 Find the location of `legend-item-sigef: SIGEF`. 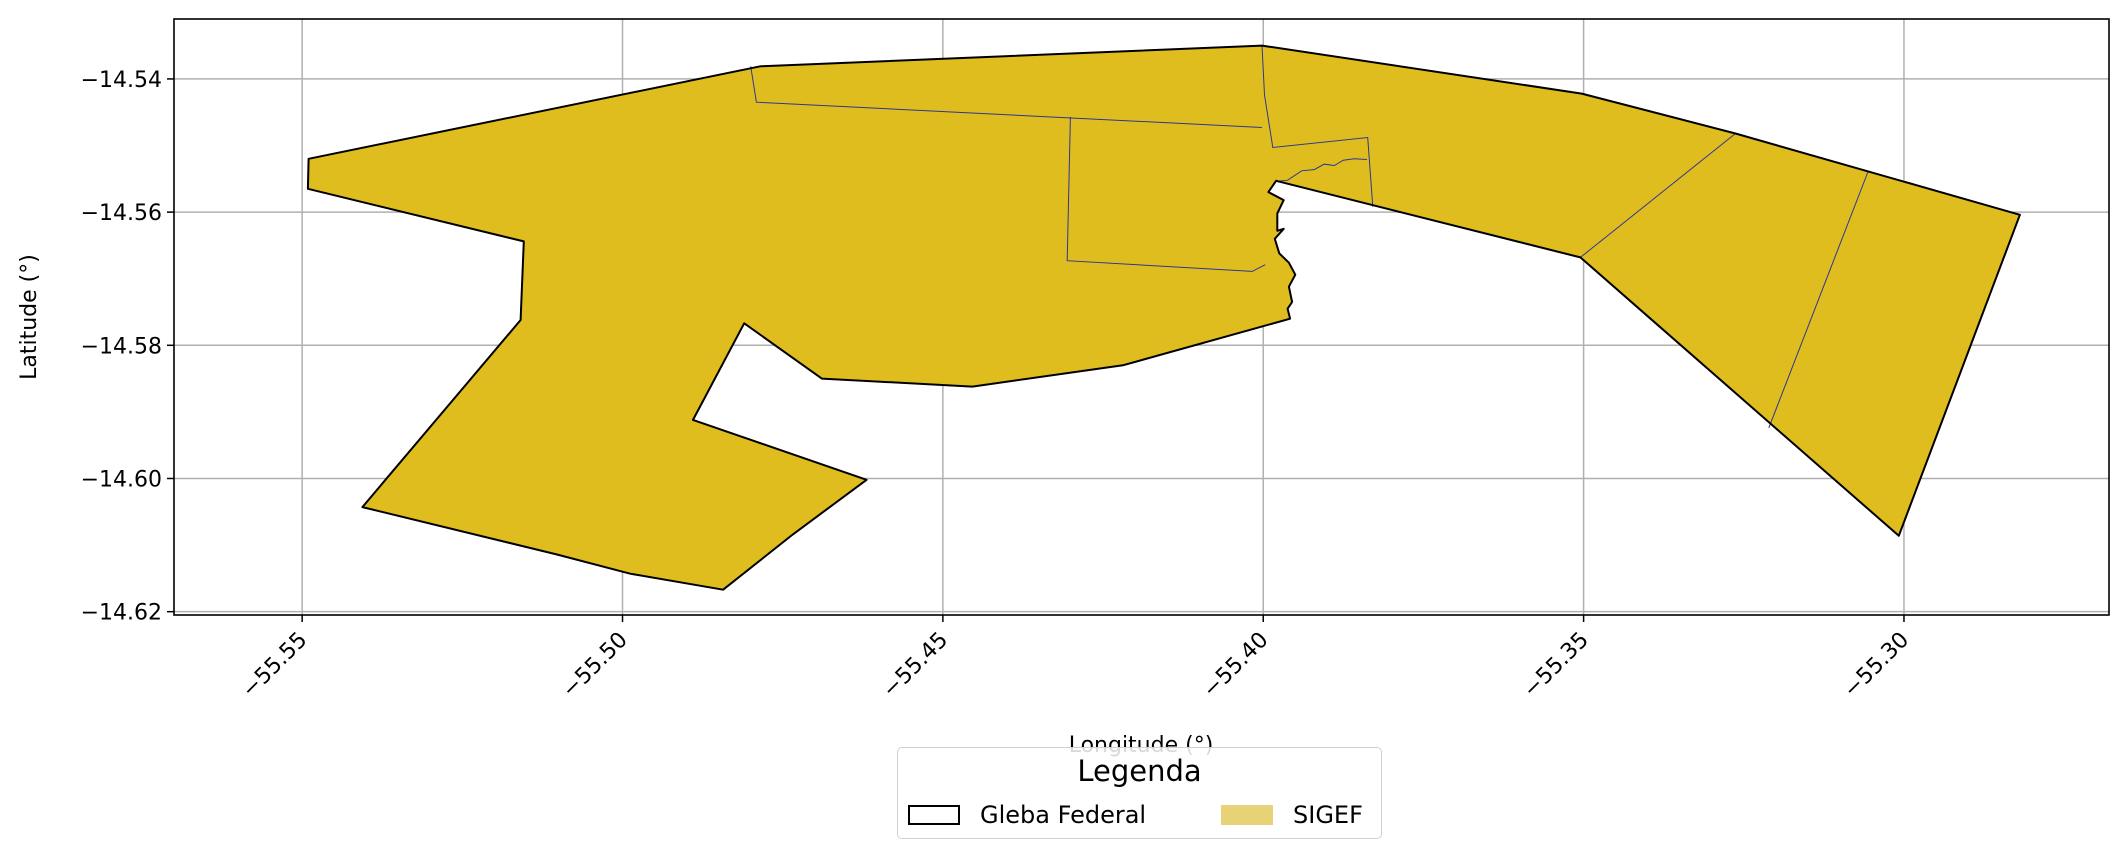

legend-item-sigef: SIGEF is located at coordinates (1292, 815).